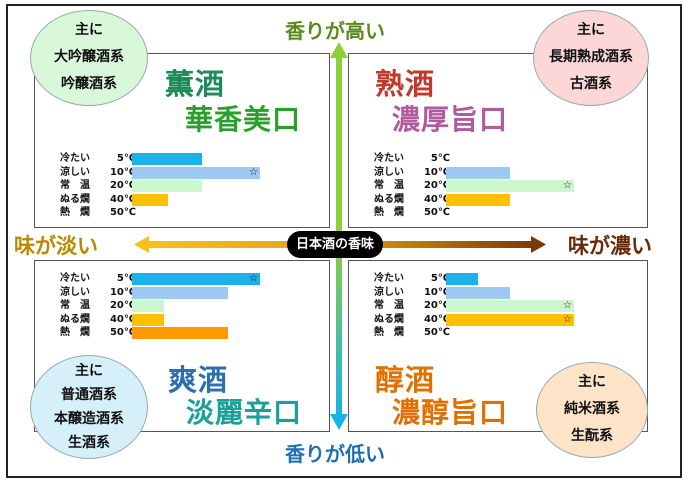 This screenshot has width=690, height=487. I want to click on bubble-line: 生酒系, so click(89, 443).